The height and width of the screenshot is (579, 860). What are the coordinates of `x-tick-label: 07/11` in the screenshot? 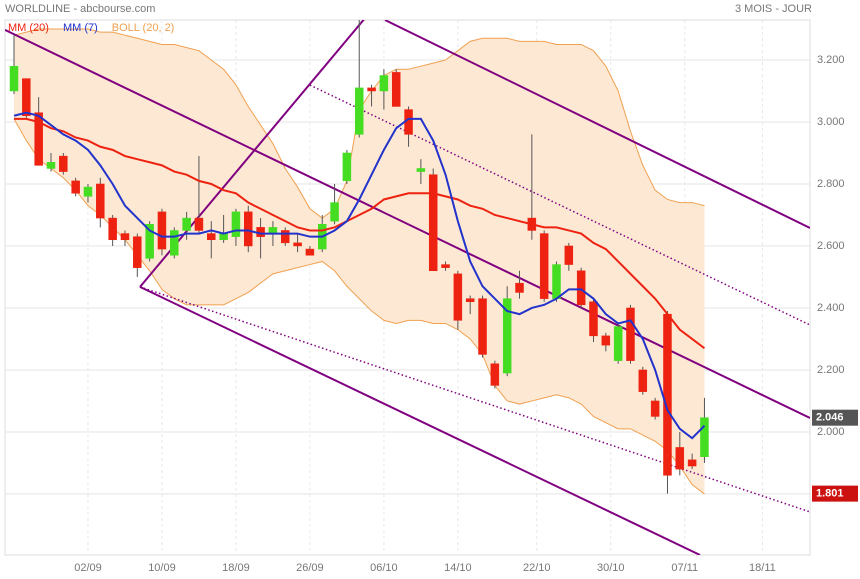 It's located at (684, 568).